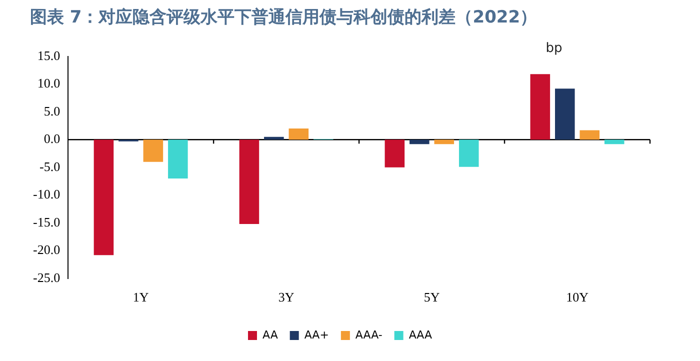 This screenshot has height=361, width=700. Describe the element at coordinates (284, 17) in the screenshot. I see `chart-title: 图表 7：对应隐含评级水平下普通信用债与科创债的利差（2022）` at that location.